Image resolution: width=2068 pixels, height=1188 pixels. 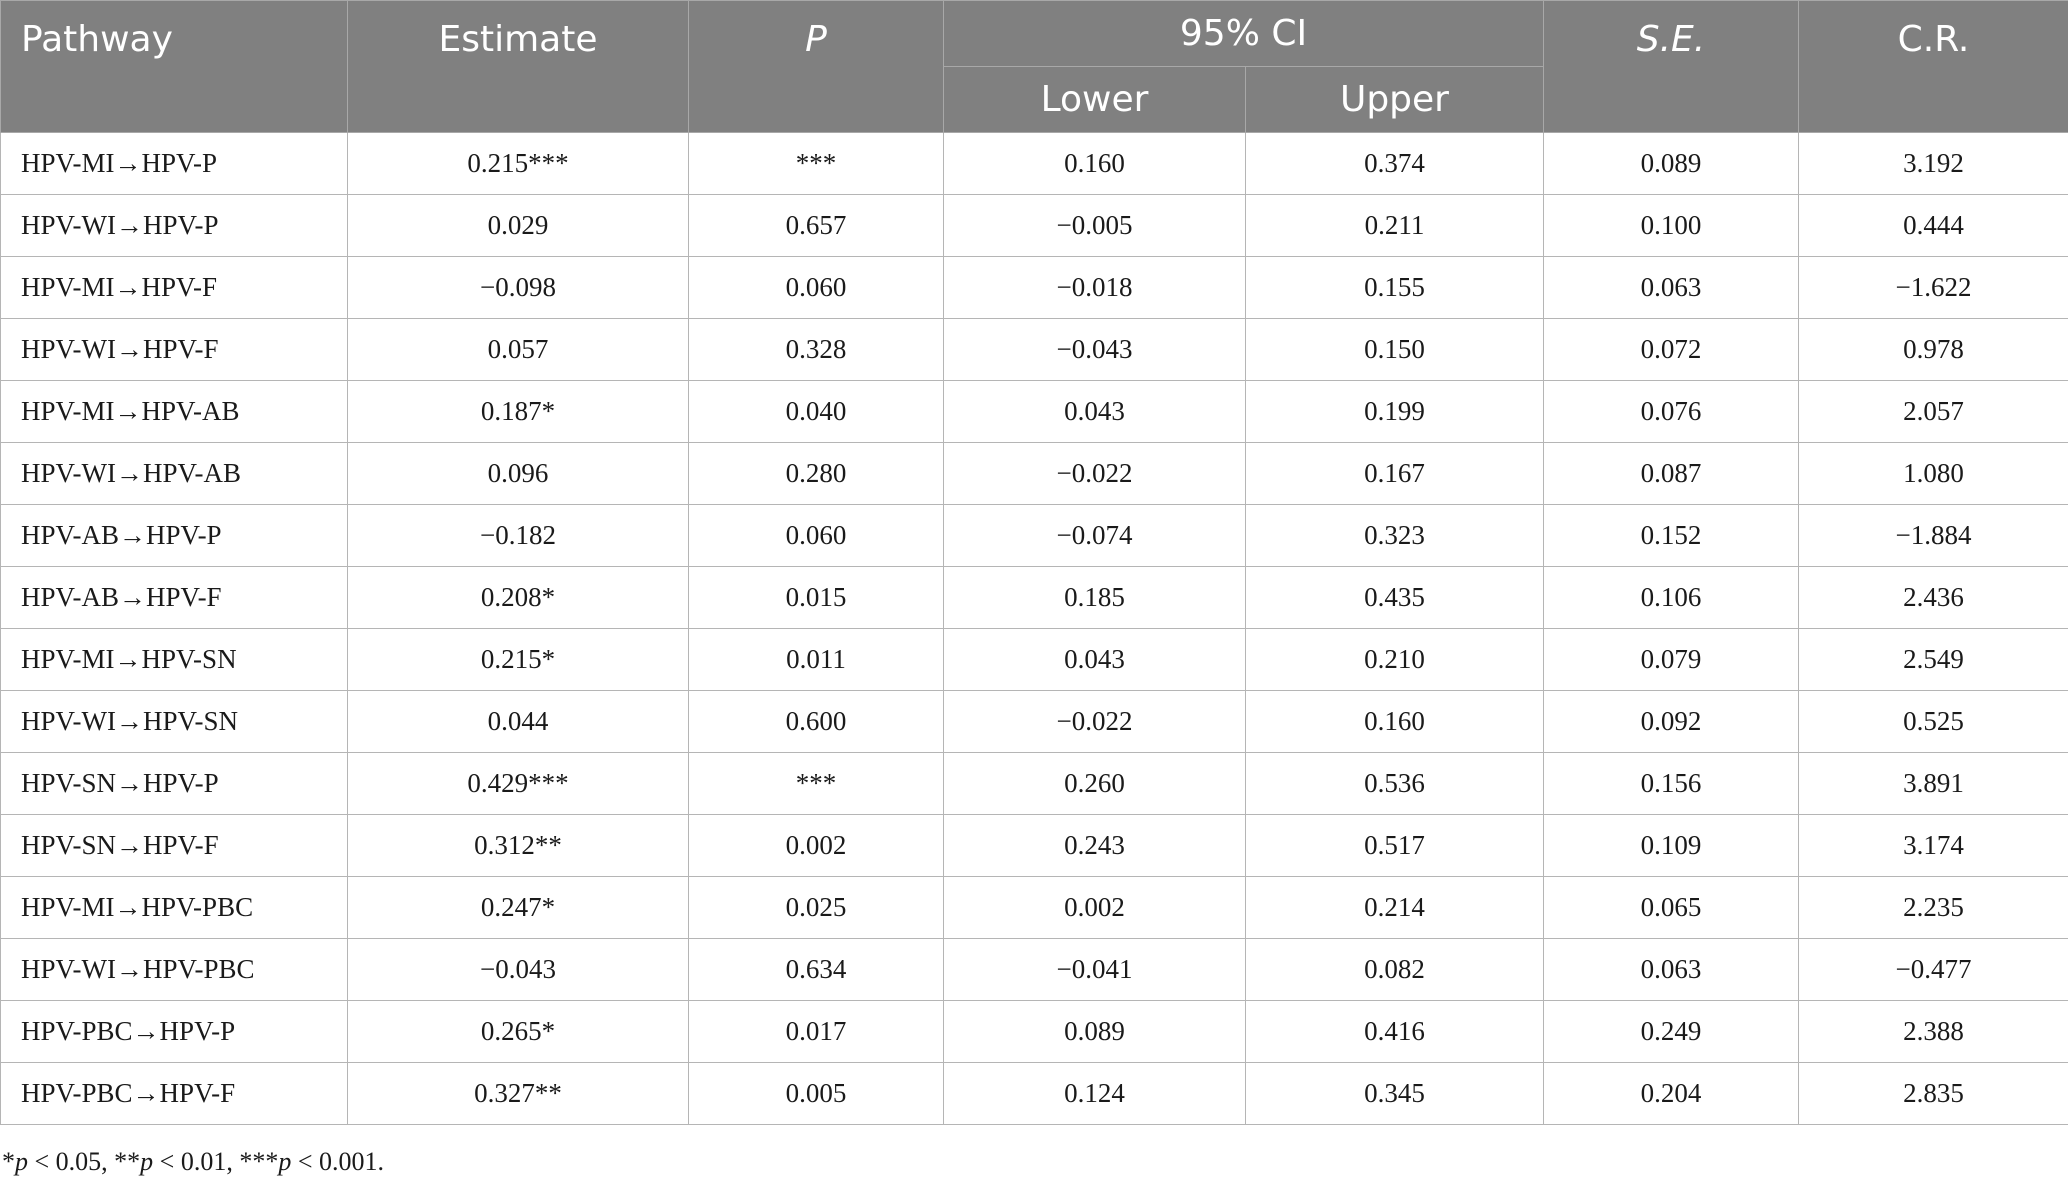 I want to click on header-cr: C.R., so click(x=1933, y=66).